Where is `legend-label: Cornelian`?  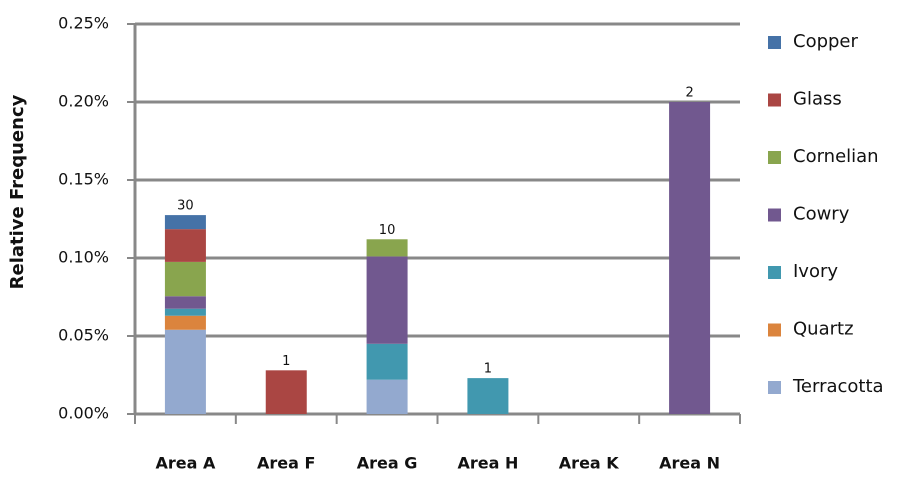
legend-label: Cornelian is located at coordinates (836, 156).